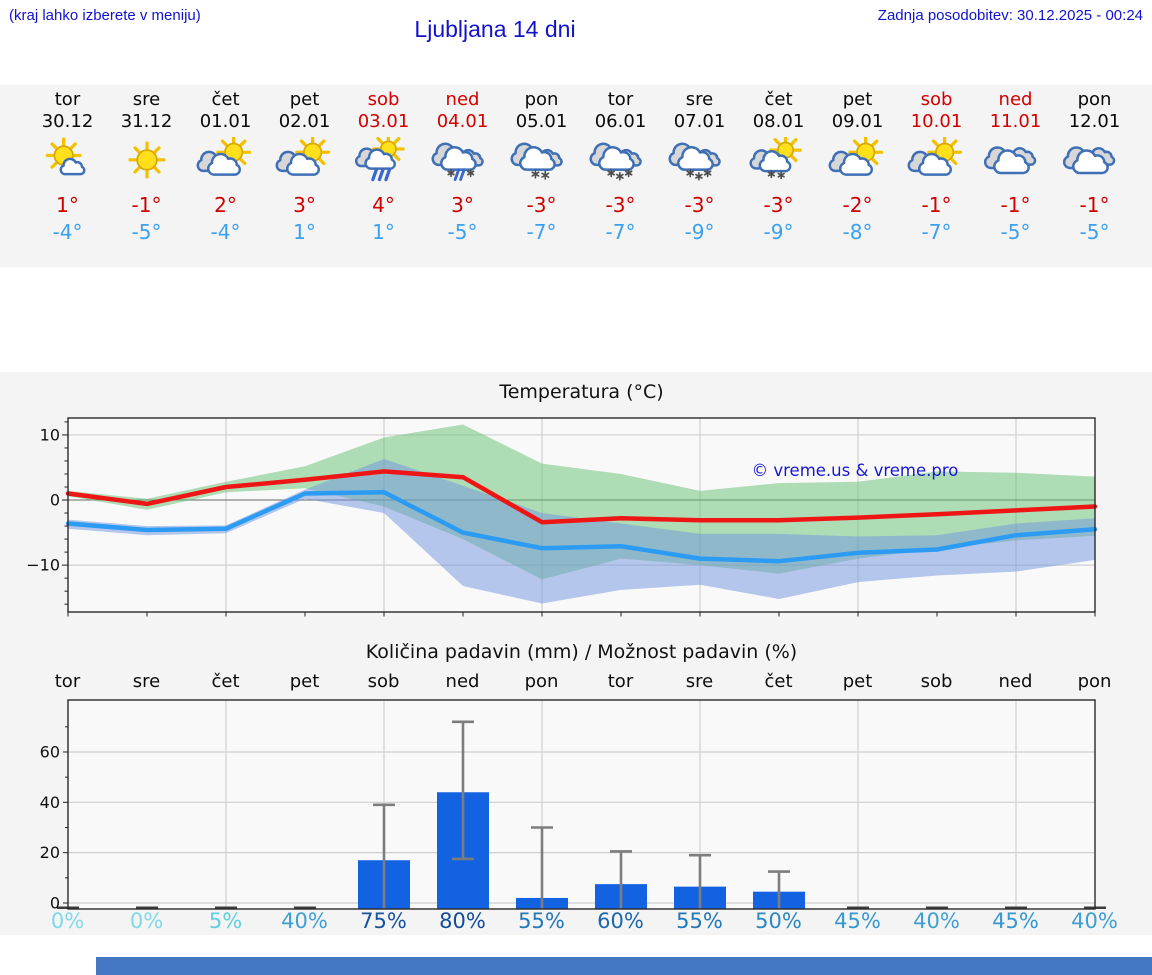  I want to click on day-column: tor 06.01 -3° -7°, so click(620, 167).